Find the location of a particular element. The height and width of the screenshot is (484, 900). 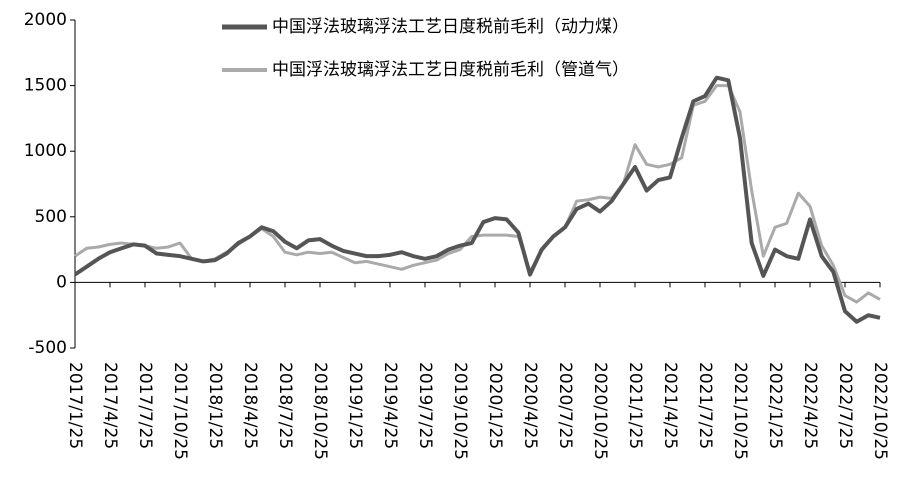

x-tick-label: 2017/1/25 is located at coordinates (75, 405).